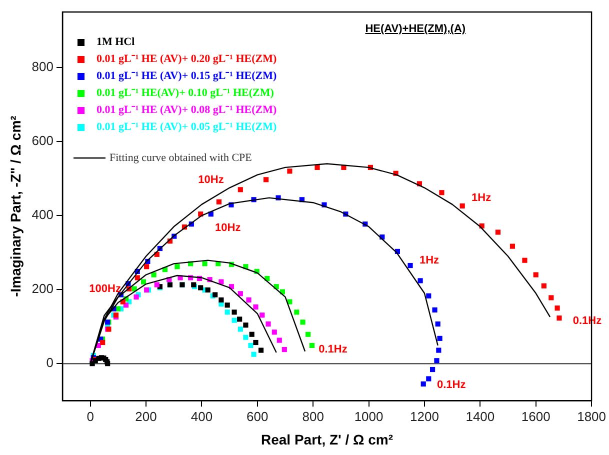  Describe the element at coordinates (115, 42) in the screenshot. I see `legend-label: 1M HCl` at that location.